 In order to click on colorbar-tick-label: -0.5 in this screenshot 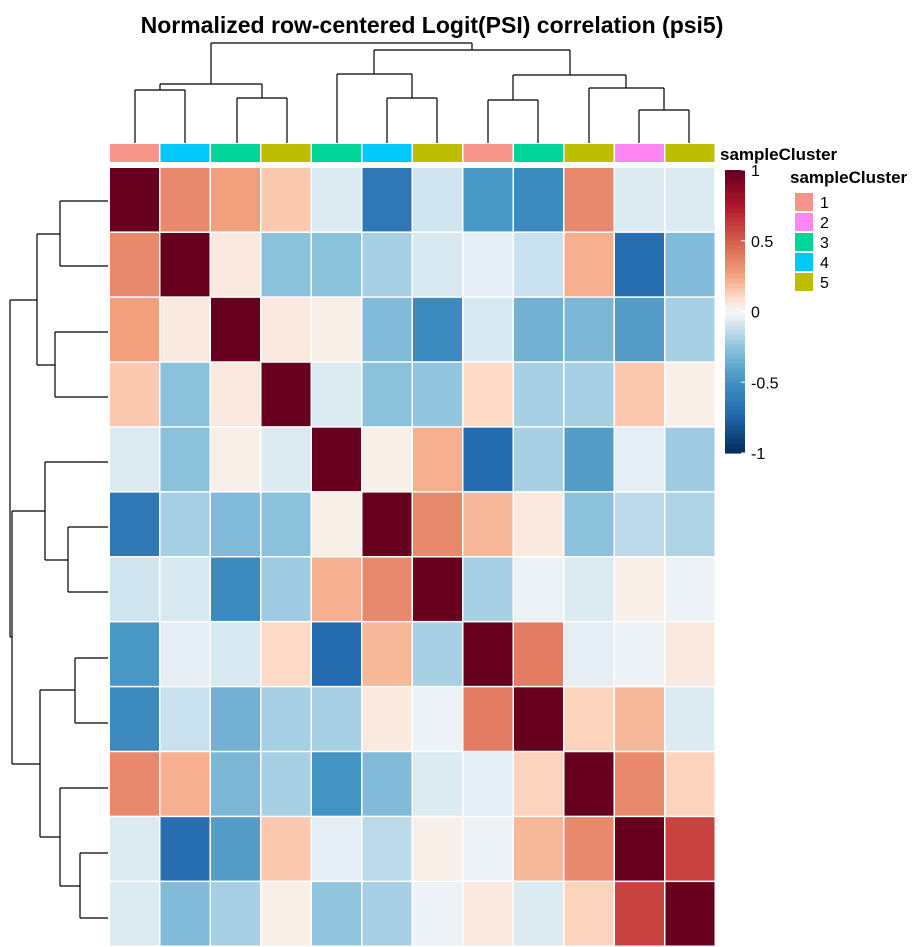, I will do `click(765, 383)`.